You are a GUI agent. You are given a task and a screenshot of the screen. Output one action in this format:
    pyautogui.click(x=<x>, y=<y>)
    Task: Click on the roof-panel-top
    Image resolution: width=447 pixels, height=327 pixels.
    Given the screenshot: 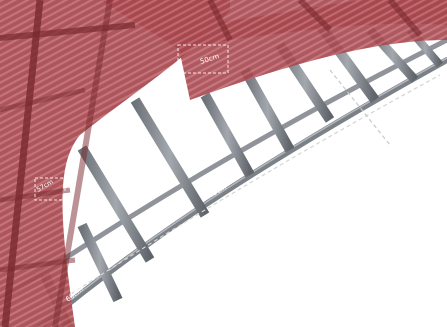 What is the action you would take?
    pyautogui.click(x=273, y=25)
    